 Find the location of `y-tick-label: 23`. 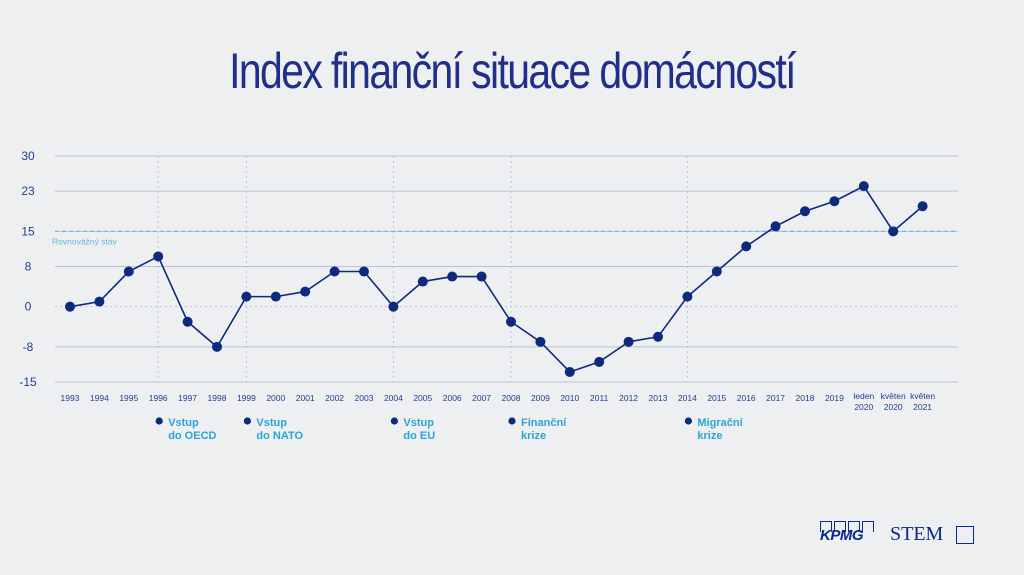

y-tick-label: 23 is located at coordinates (28, 191).